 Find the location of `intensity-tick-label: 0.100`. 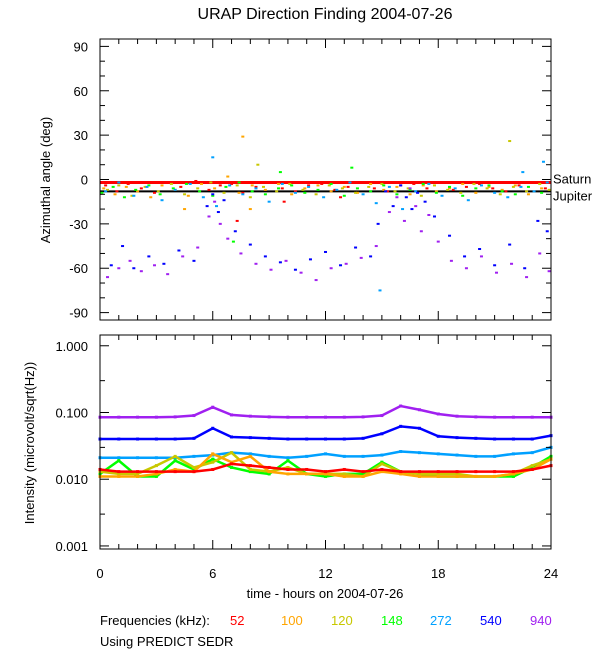

intensity-tick-label: 0.100 is located at coordinates (71, 412).